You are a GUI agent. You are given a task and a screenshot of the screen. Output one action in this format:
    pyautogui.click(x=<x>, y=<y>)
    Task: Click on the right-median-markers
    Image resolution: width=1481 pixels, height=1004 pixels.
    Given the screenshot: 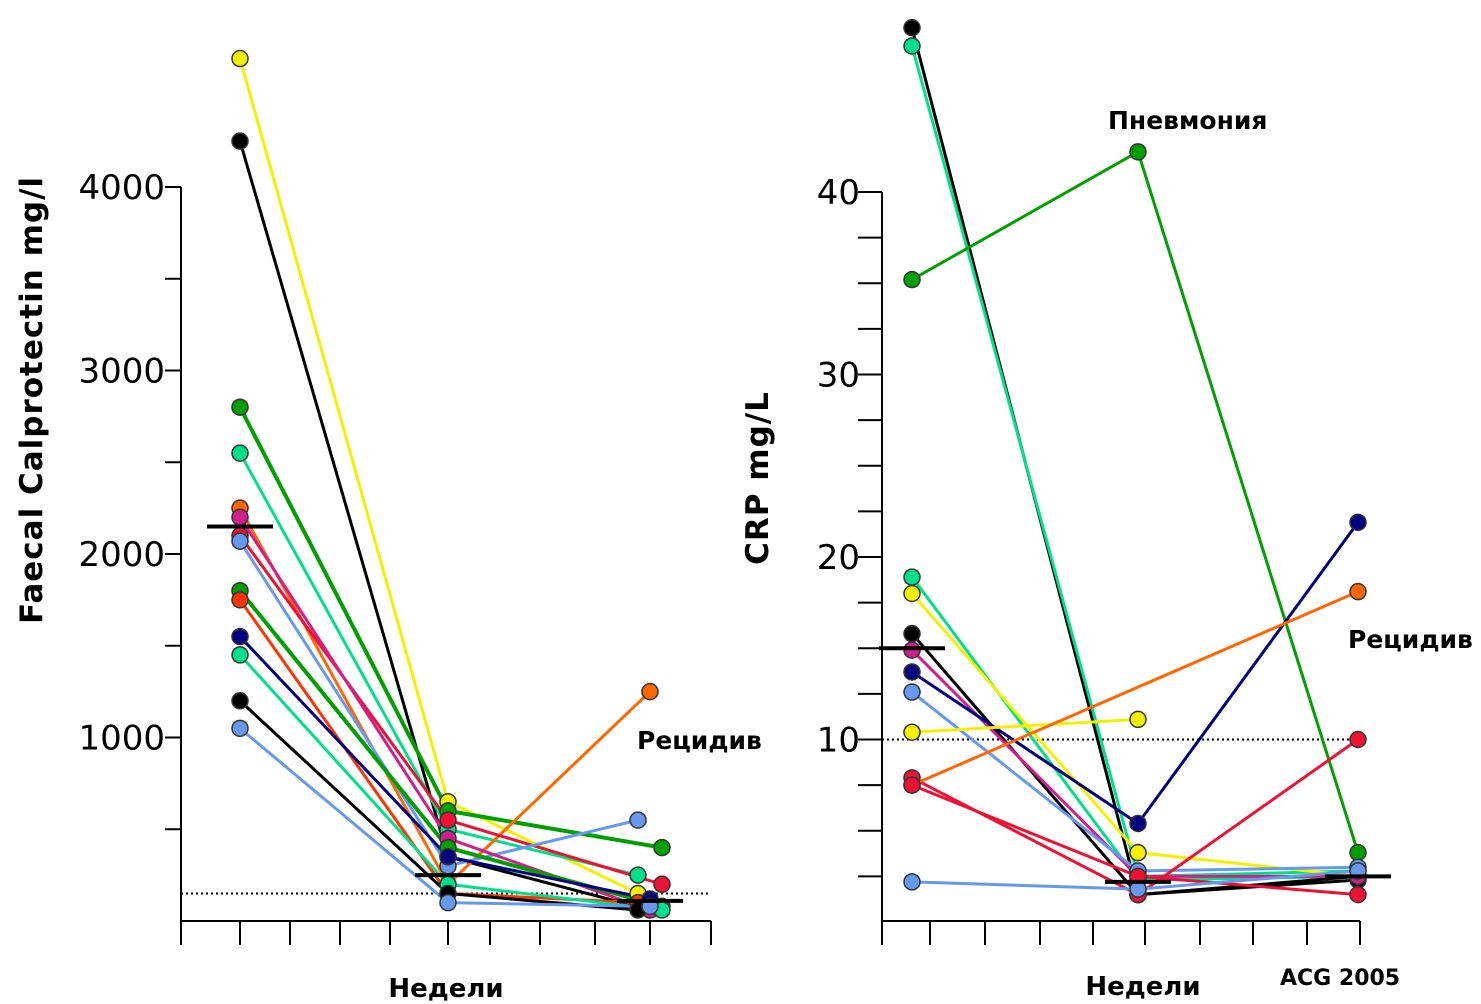 What is the action you would take?
    pyautogui.click(x=1135, y=765)
    